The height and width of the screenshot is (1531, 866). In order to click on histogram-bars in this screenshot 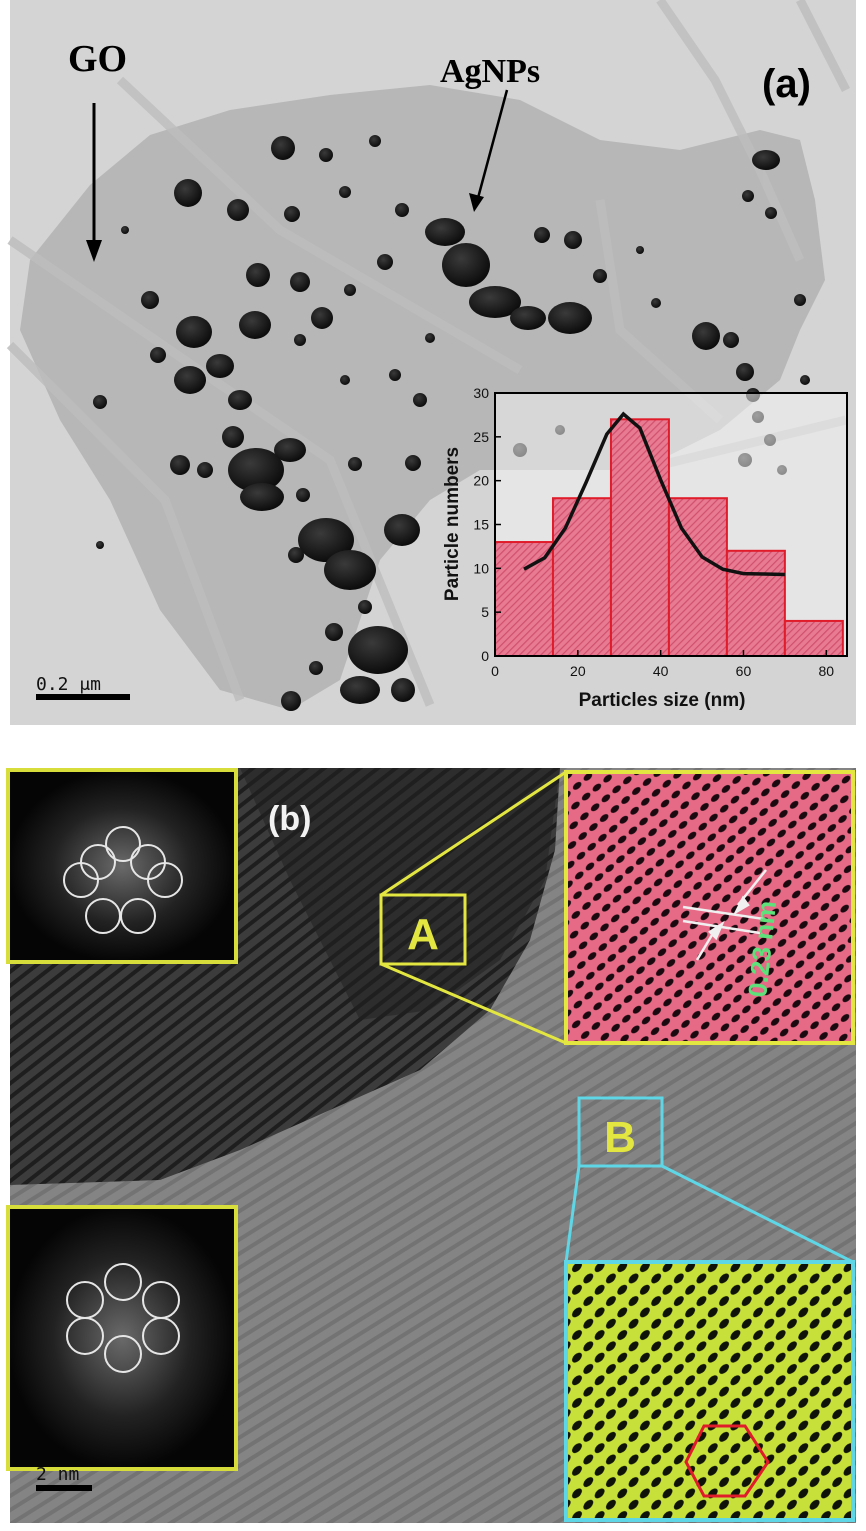, I will do `click(669, 538)`.